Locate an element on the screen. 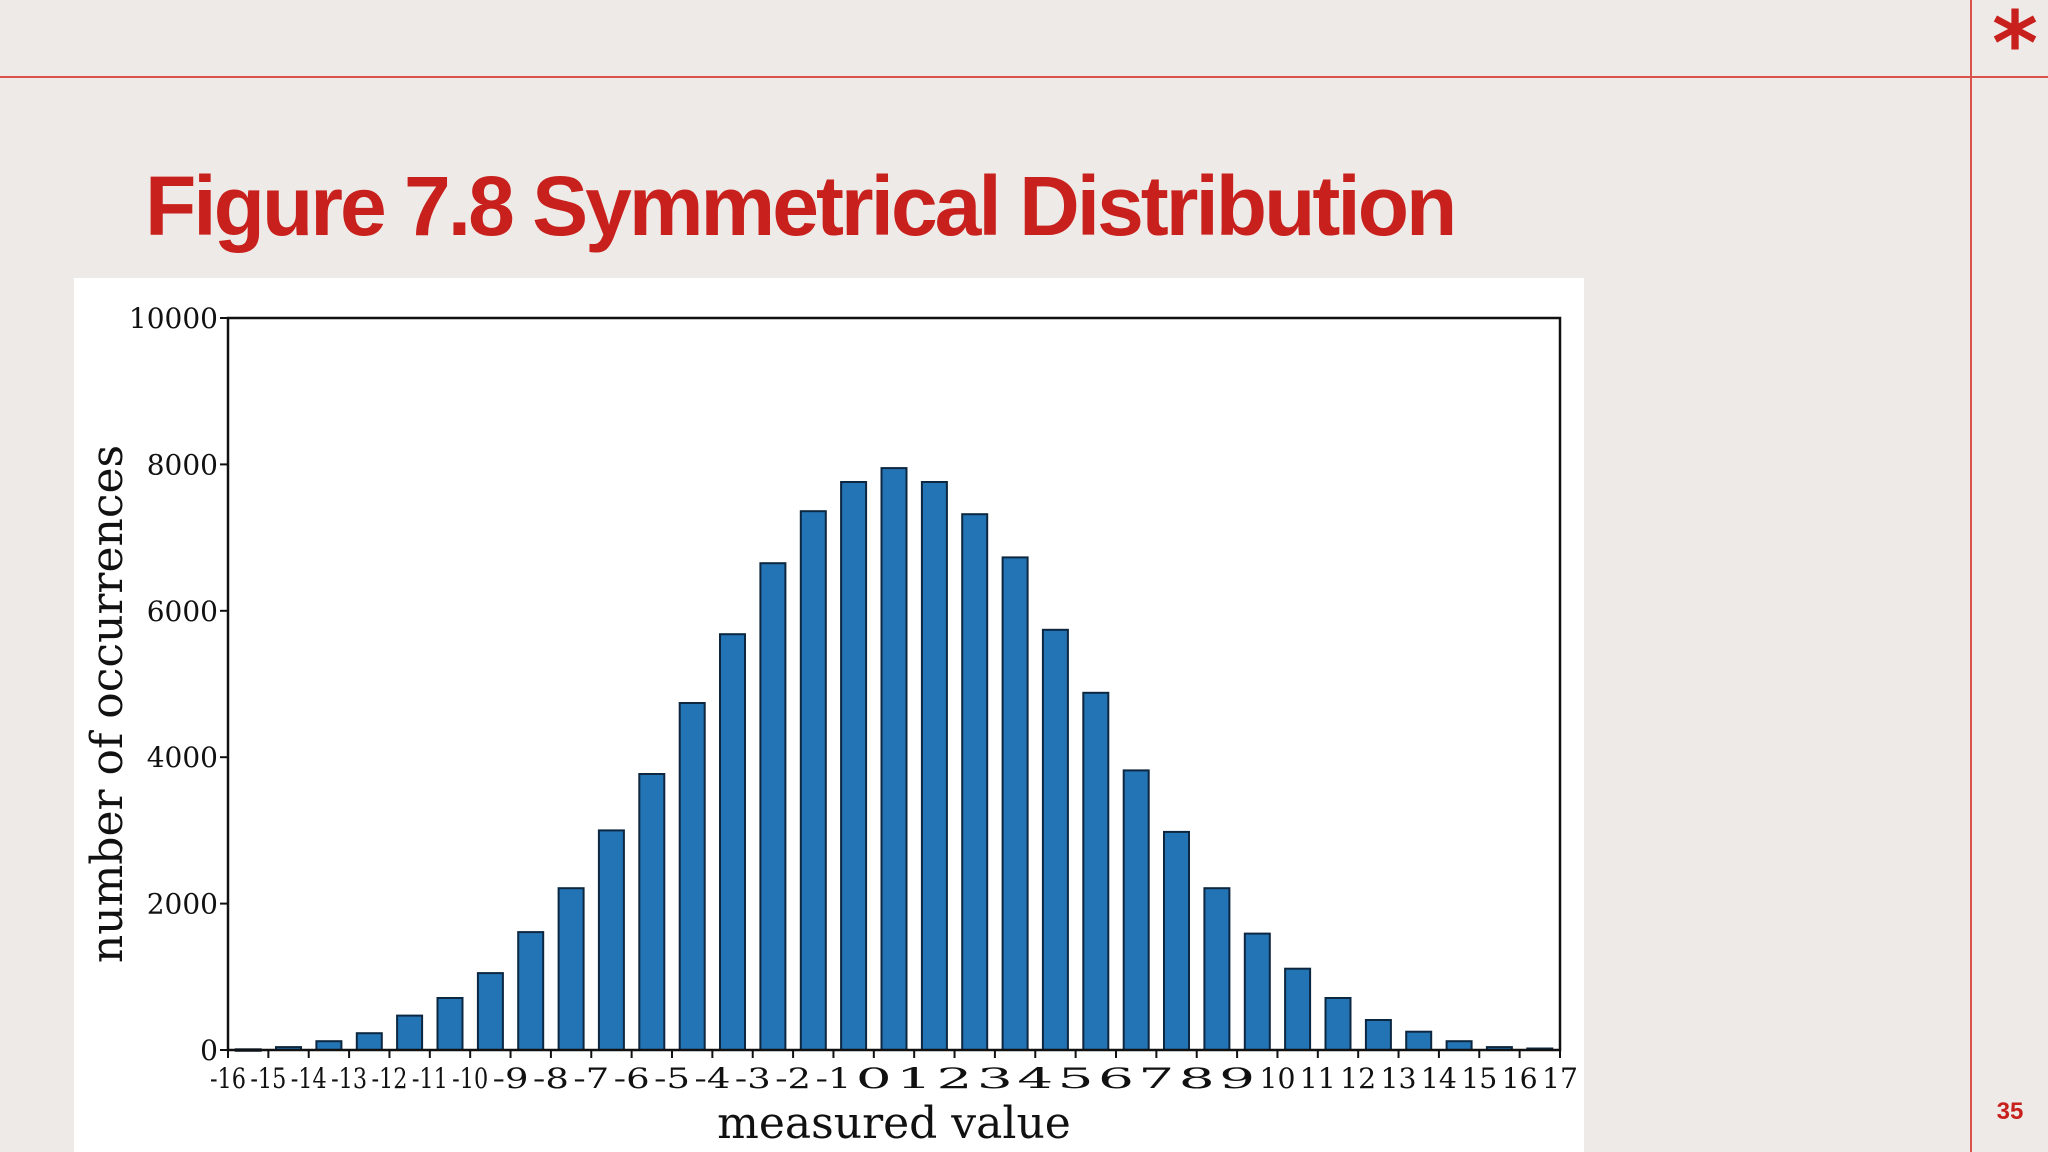  y-axis-ticks: 0 2000 4000 6000 8000 10000 is located at coordinates (178, 684).